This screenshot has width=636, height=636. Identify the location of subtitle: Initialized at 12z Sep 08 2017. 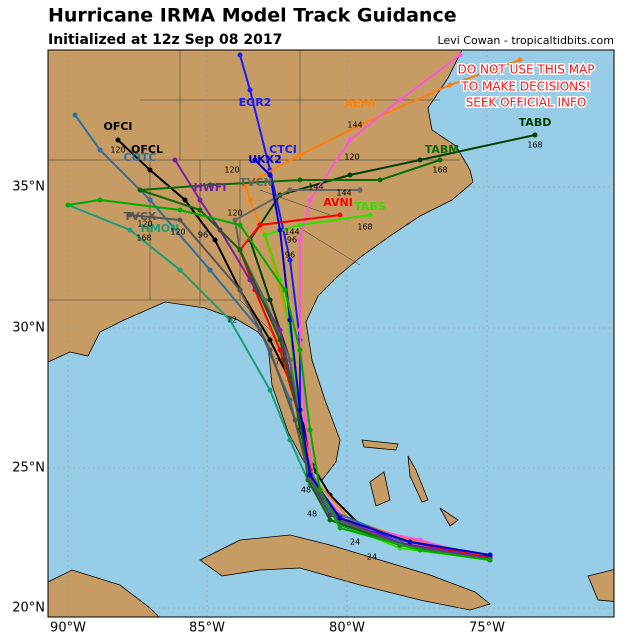
(165, 40).